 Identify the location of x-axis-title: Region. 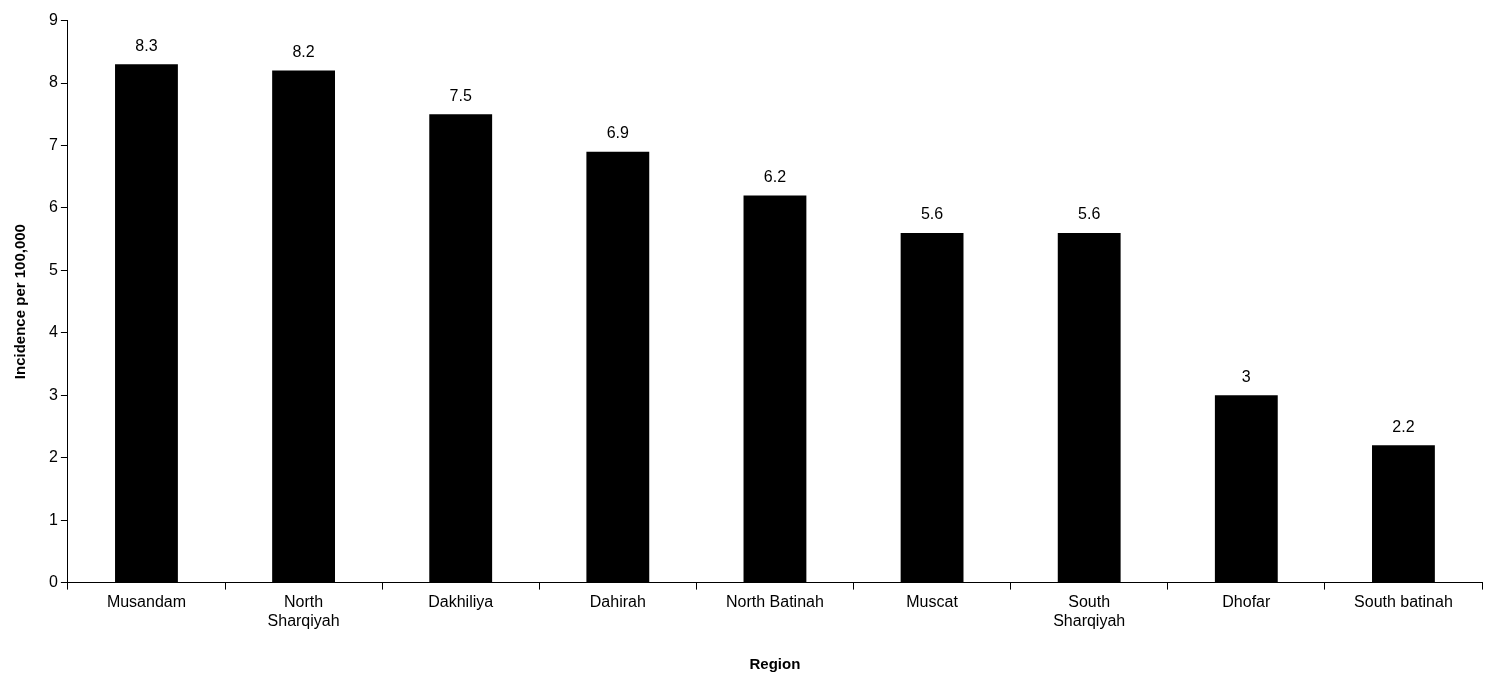
(775, 664).